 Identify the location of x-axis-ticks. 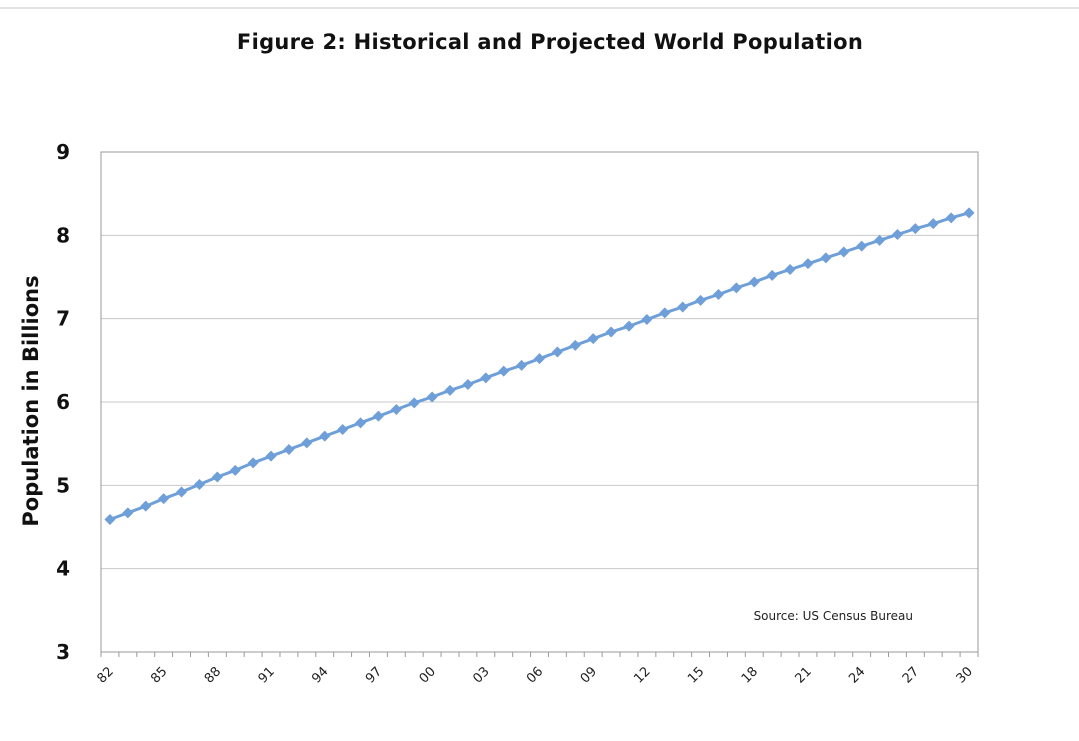
(539, 654).